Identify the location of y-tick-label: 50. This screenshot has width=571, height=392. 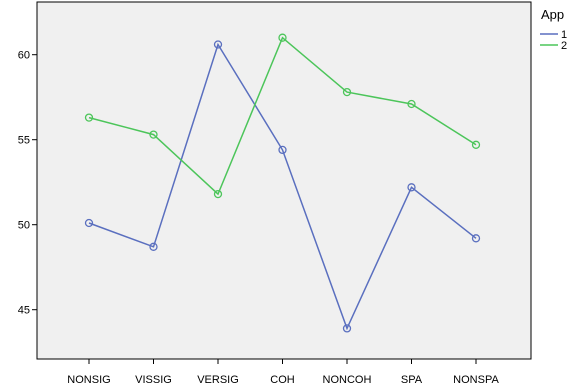
(24, 226).